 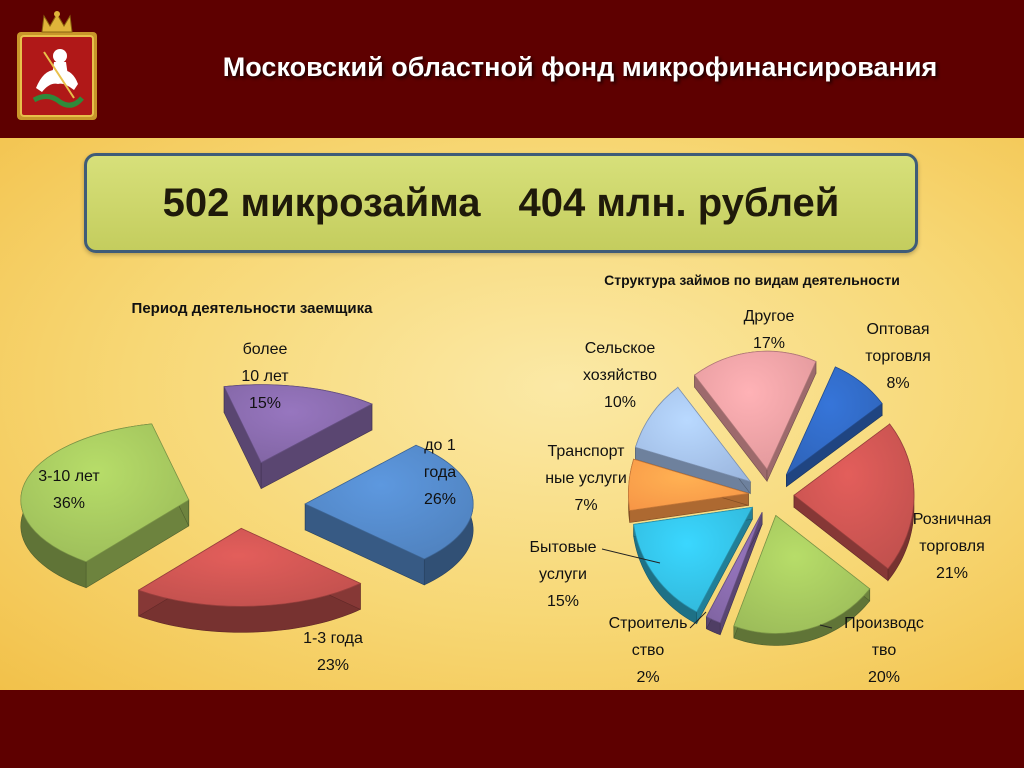 I want to click on chart2-title: Структура займов по видам деятельности, so click(x=752, y=280).